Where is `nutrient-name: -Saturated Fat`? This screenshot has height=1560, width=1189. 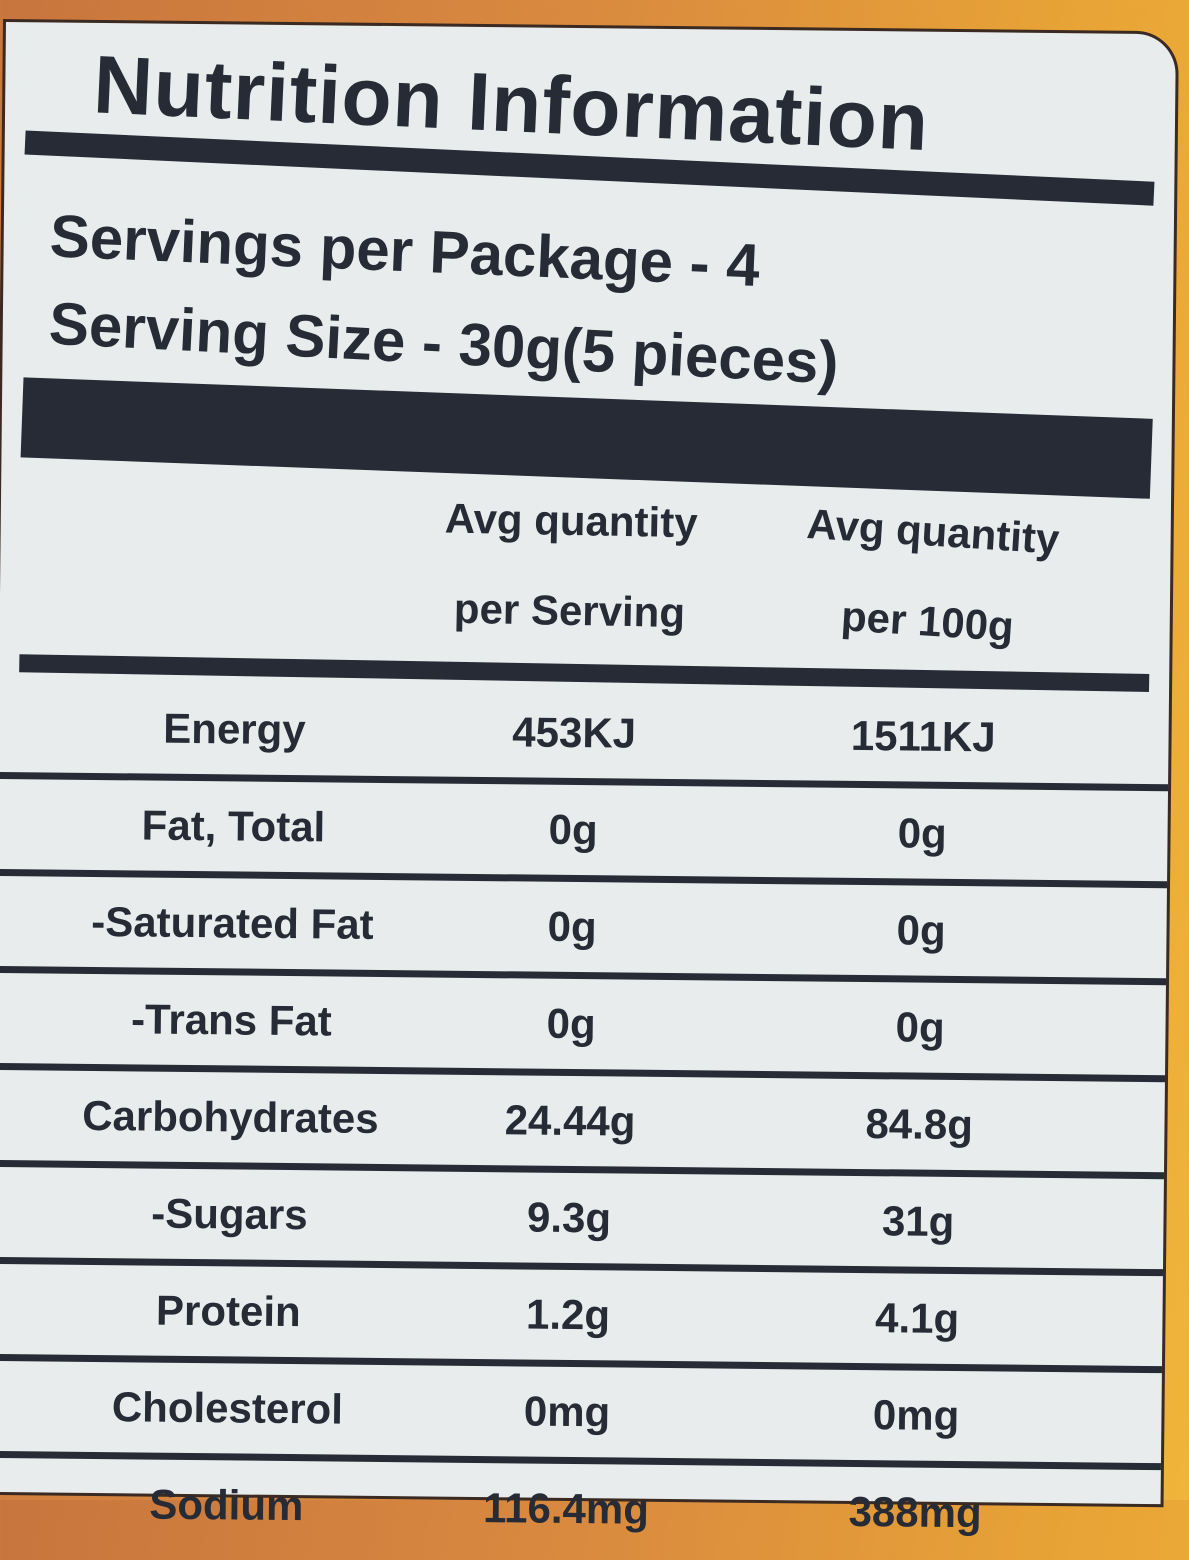
nutrient-name: -Saturated Fat is located at coordinates (232, 922).